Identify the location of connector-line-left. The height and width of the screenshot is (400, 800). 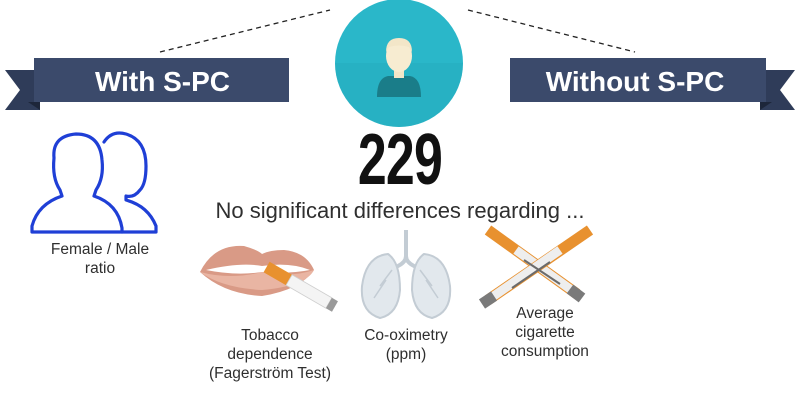
(245, 31).